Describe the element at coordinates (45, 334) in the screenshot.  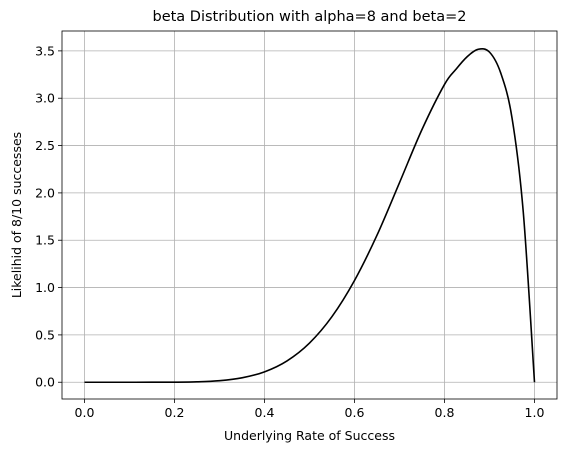
I see `y-tick-label: 0.5` at that location.